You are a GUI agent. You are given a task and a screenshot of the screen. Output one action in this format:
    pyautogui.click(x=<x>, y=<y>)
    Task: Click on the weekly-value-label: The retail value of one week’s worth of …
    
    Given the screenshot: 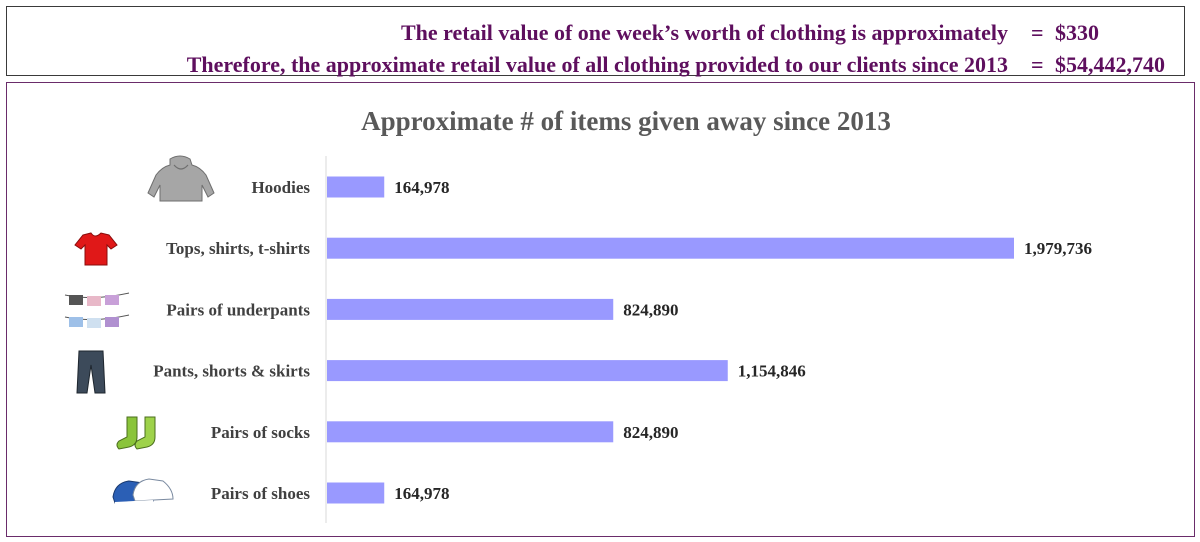 What is the action you would take?
    pyautogui.click(x=704, y=32)
    